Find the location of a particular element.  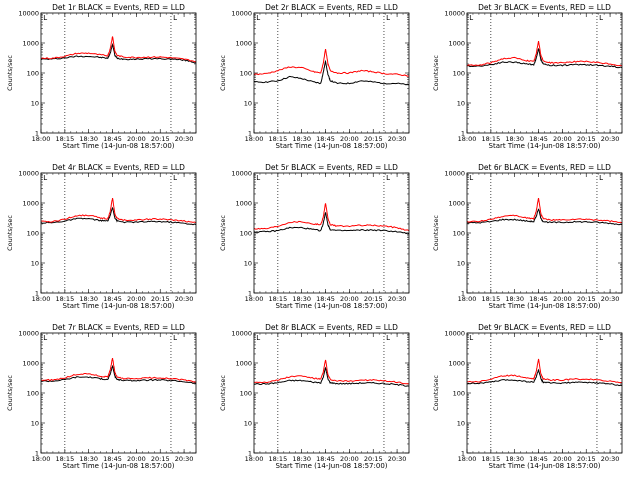

chart-title: Det 2r BLACK = Events, RED = LLD is located at coordinates (331, 7).